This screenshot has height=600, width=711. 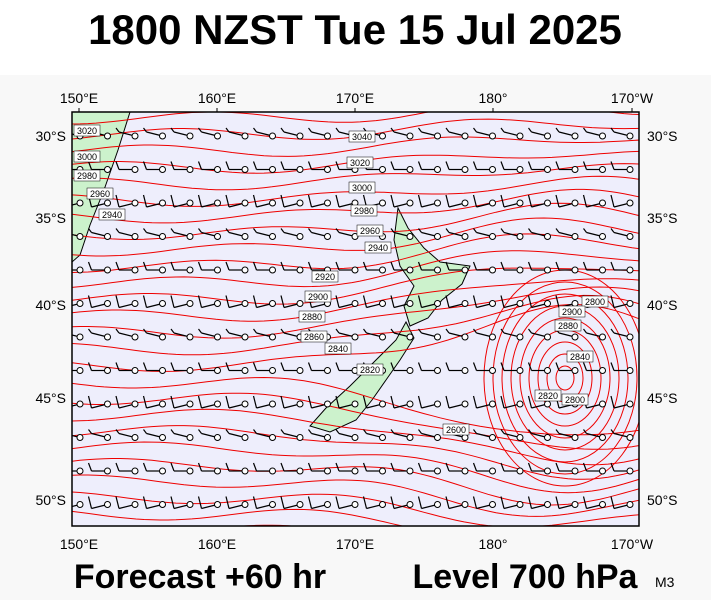 What do you see at coordinates (662, 500) in the screenshot?
I see `lat-label-right: 50°S` at bounding box center [662, 500].